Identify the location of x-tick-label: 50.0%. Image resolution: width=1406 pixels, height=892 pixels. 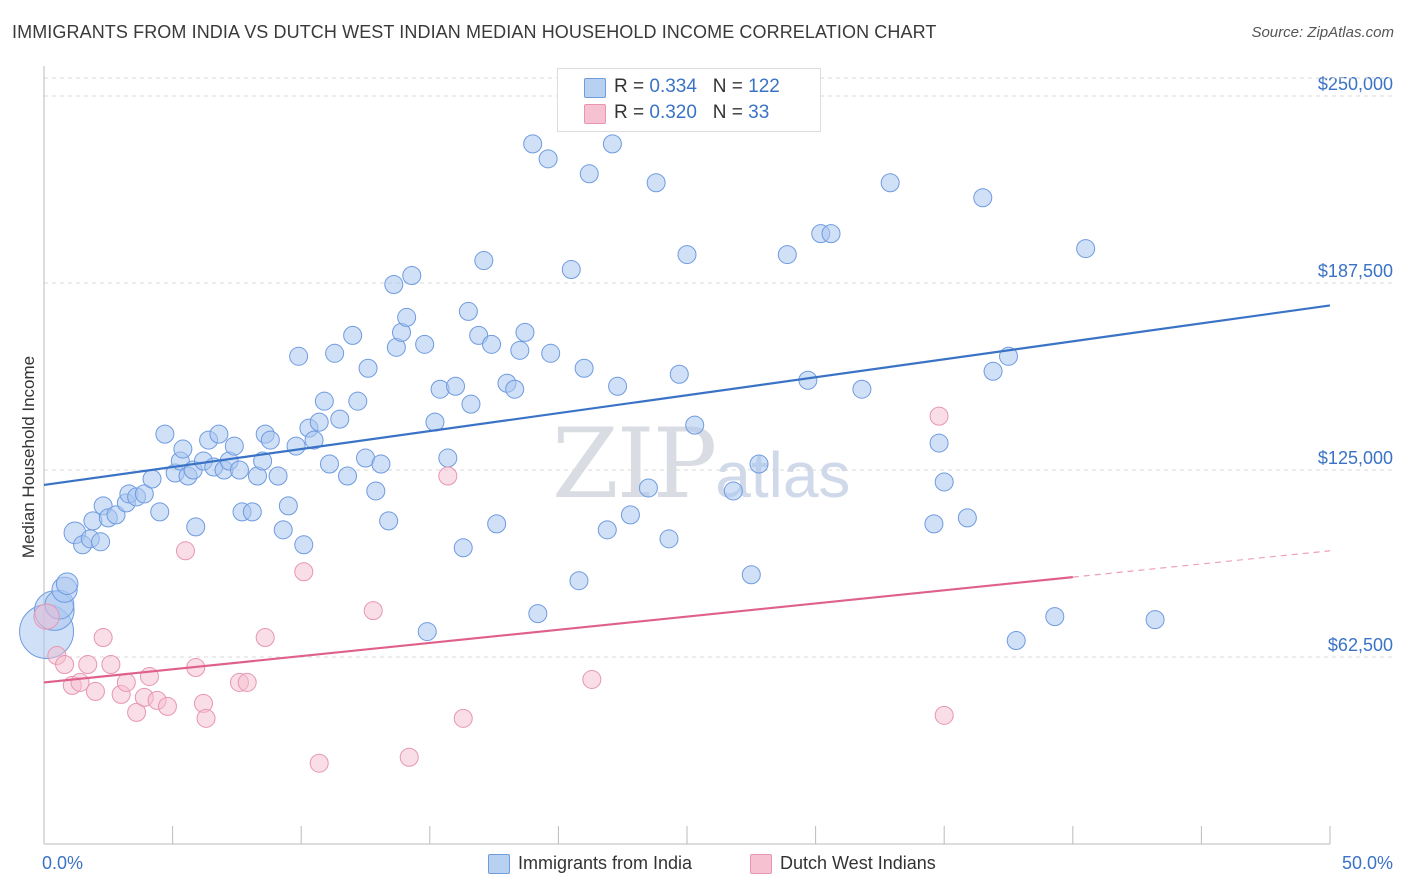
(1367, 863).